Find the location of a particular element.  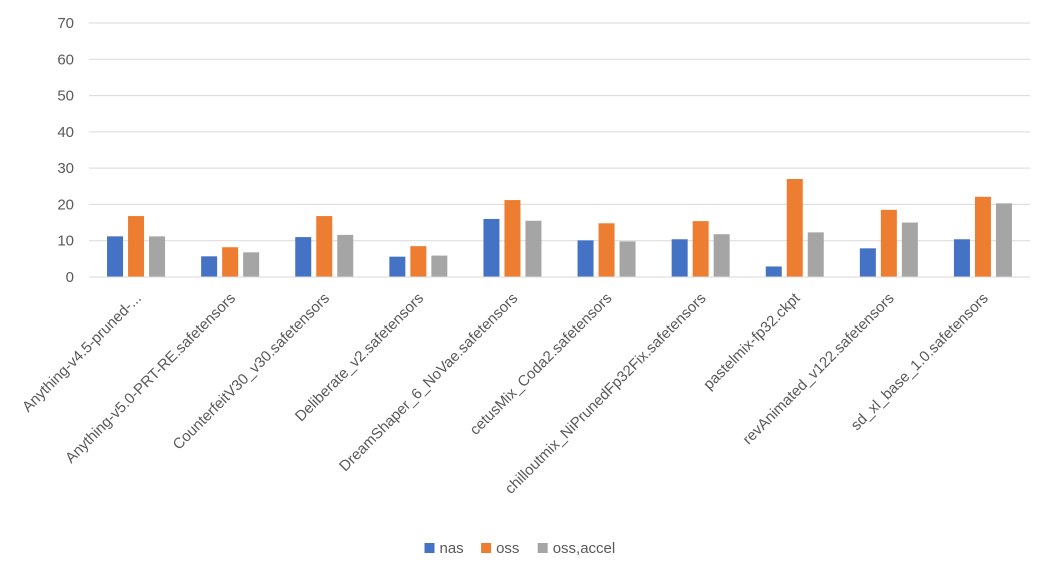

y-tick-label: 70 is located at coordinates (65, 23).